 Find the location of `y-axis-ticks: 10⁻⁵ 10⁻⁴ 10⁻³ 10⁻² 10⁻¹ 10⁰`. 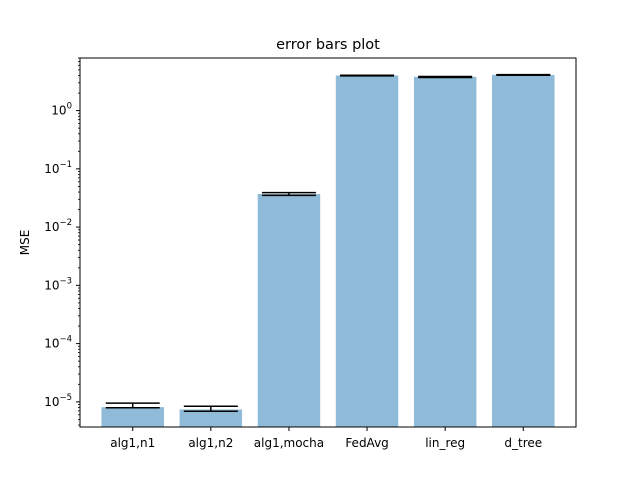

y-axis-ticks: 10⁻⁵ 10⁻⁴ 10⁻³ 10⁻² 10⁻¹ 10⁰ is located at coordinates (62, 241).